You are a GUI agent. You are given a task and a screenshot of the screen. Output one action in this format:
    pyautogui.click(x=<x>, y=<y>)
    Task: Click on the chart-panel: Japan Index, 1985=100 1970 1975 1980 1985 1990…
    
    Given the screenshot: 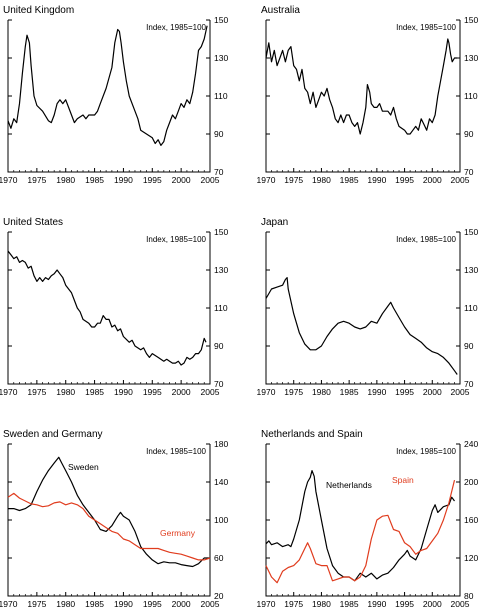 What is the action you would take?
    pyautogui.click(x=368, y=307)
    